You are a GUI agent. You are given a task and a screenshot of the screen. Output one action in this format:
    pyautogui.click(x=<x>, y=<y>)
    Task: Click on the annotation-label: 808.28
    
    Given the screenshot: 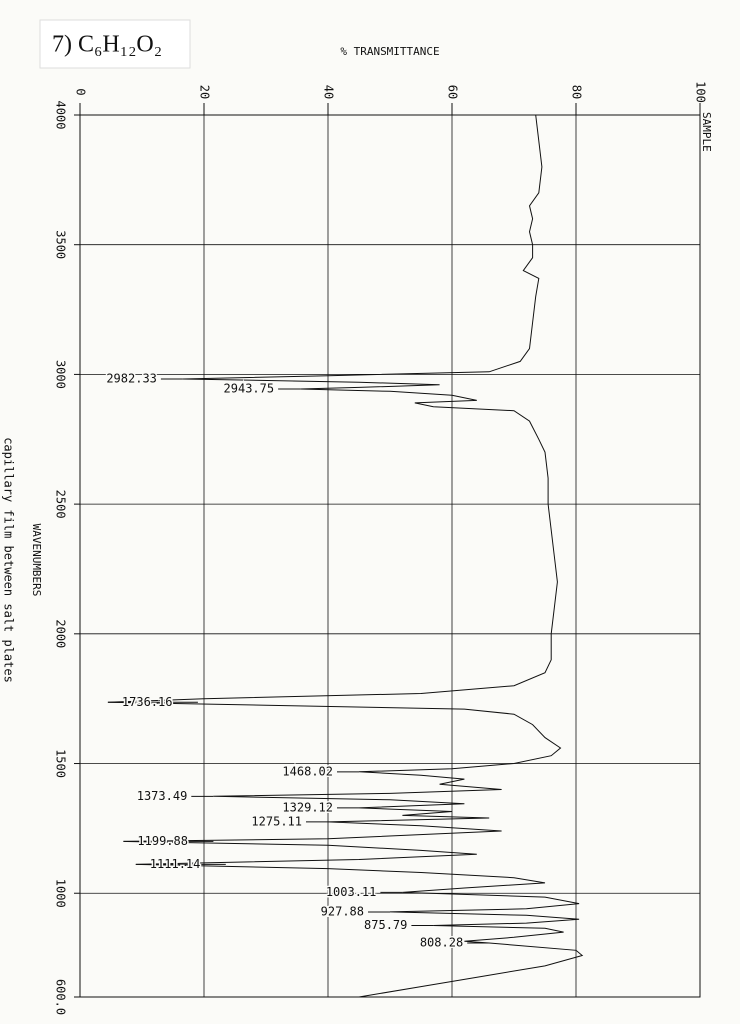 What is the action you would take?
    pyautogui.click(x=441, y=942)
    